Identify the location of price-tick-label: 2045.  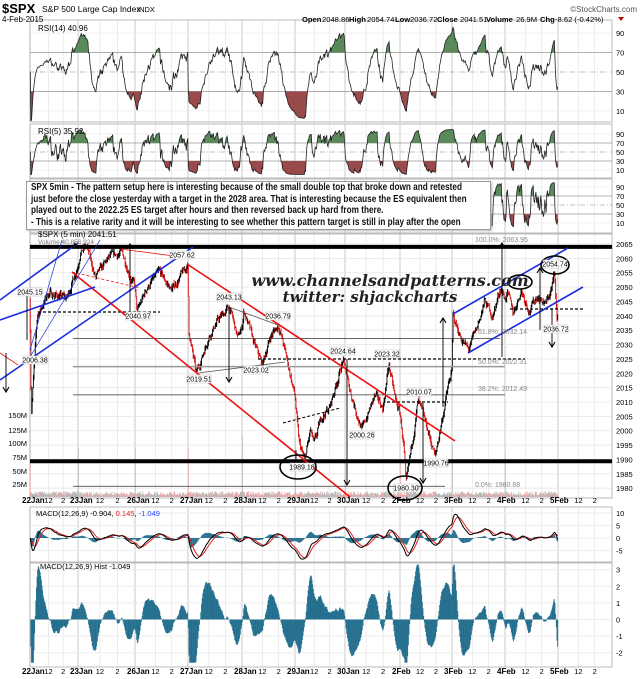
(624, 301).